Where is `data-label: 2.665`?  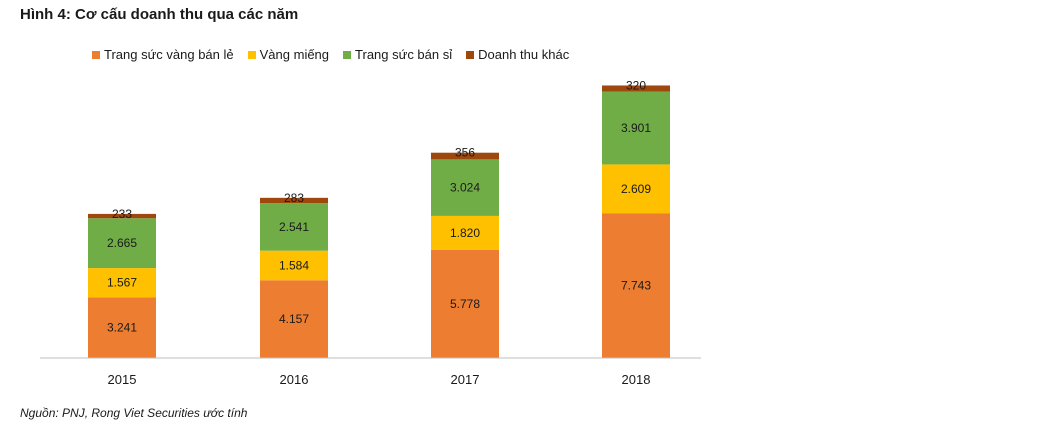 data-label: 2.665 is located at coordinates (122, 243).